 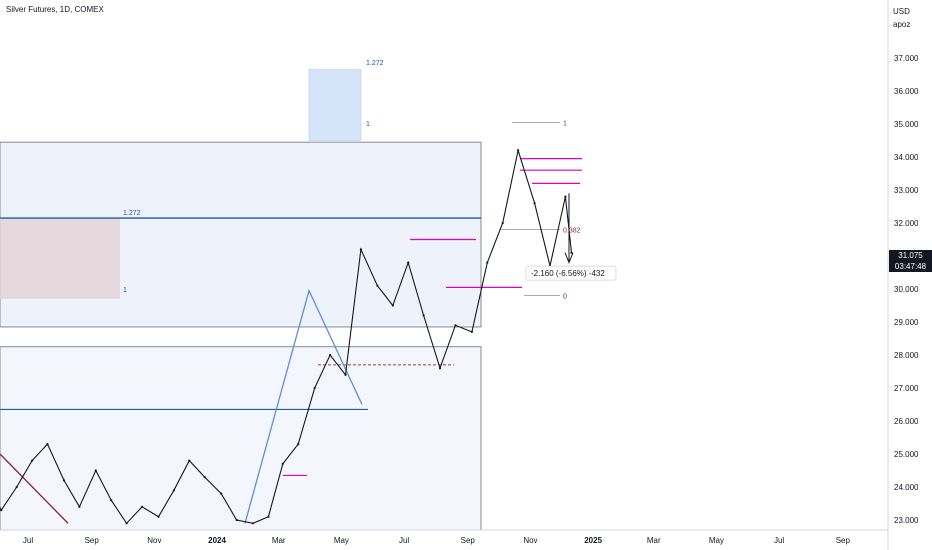 I want to click on y-tick-label: 36.000, so click(x=906, y=91).